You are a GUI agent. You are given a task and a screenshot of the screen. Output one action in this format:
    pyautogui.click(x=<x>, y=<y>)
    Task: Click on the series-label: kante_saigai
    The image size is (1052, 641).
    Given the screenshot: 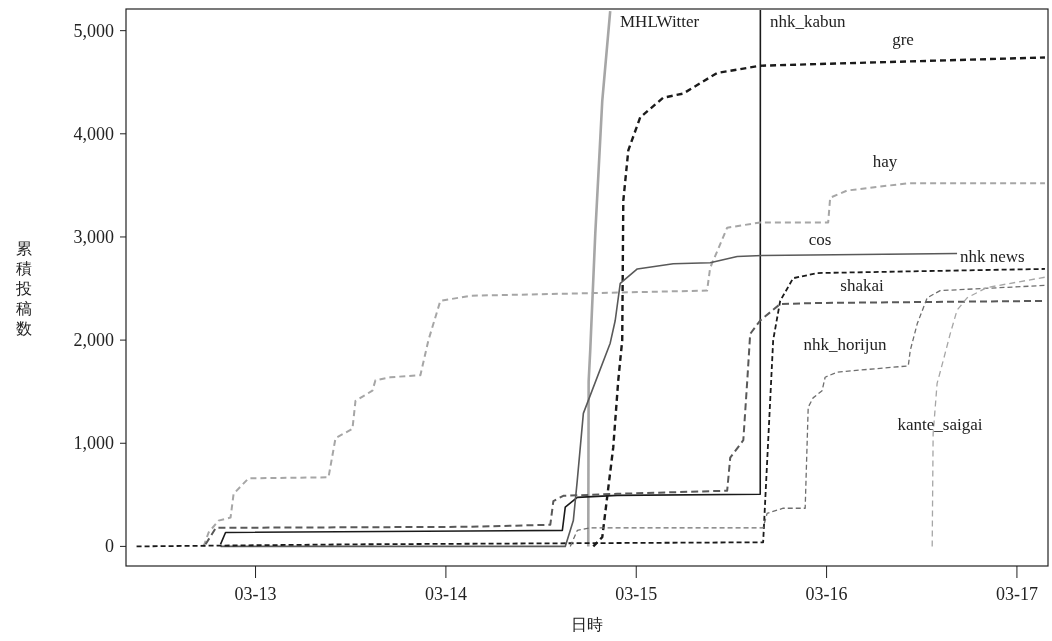 What is the action you would take?
    pyautogui.click(x=940, y=424)
    